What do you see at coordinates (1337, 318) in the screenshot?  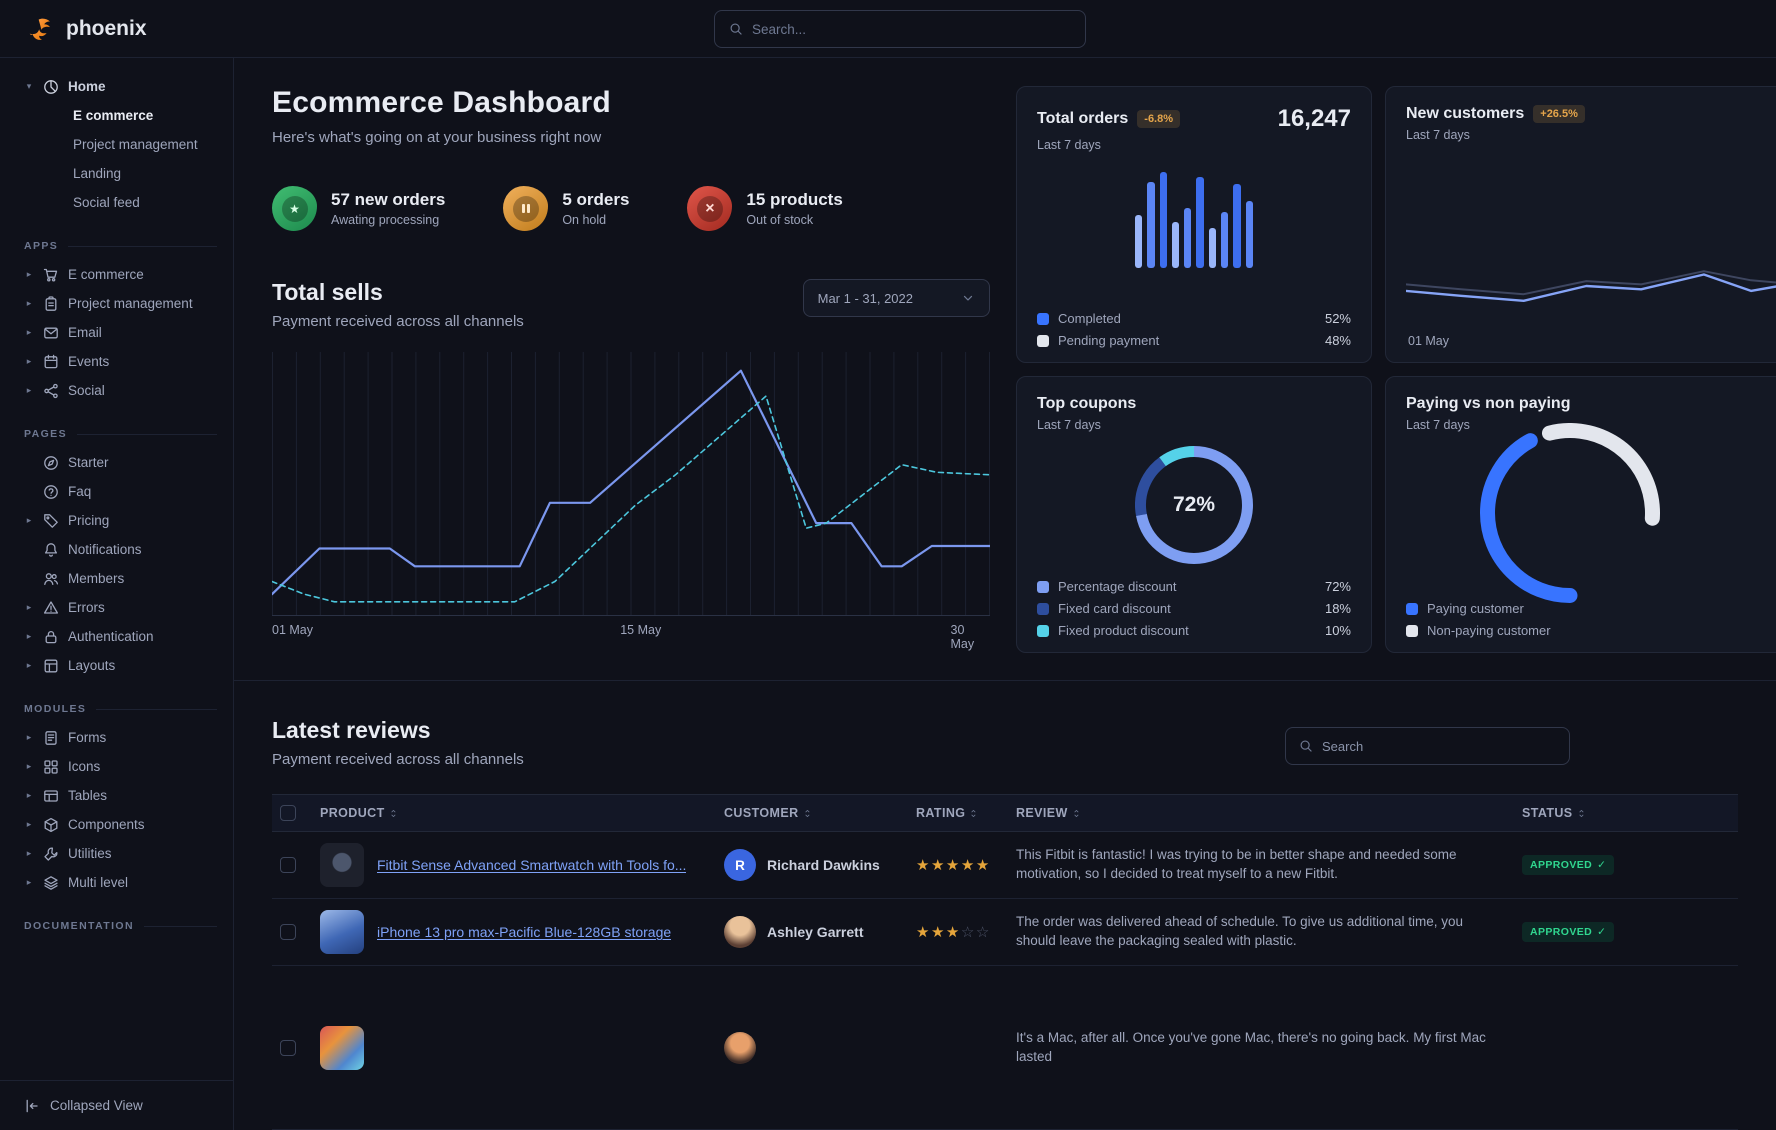 I see `legend-value: 52%` at bounding box center [1337, 318].